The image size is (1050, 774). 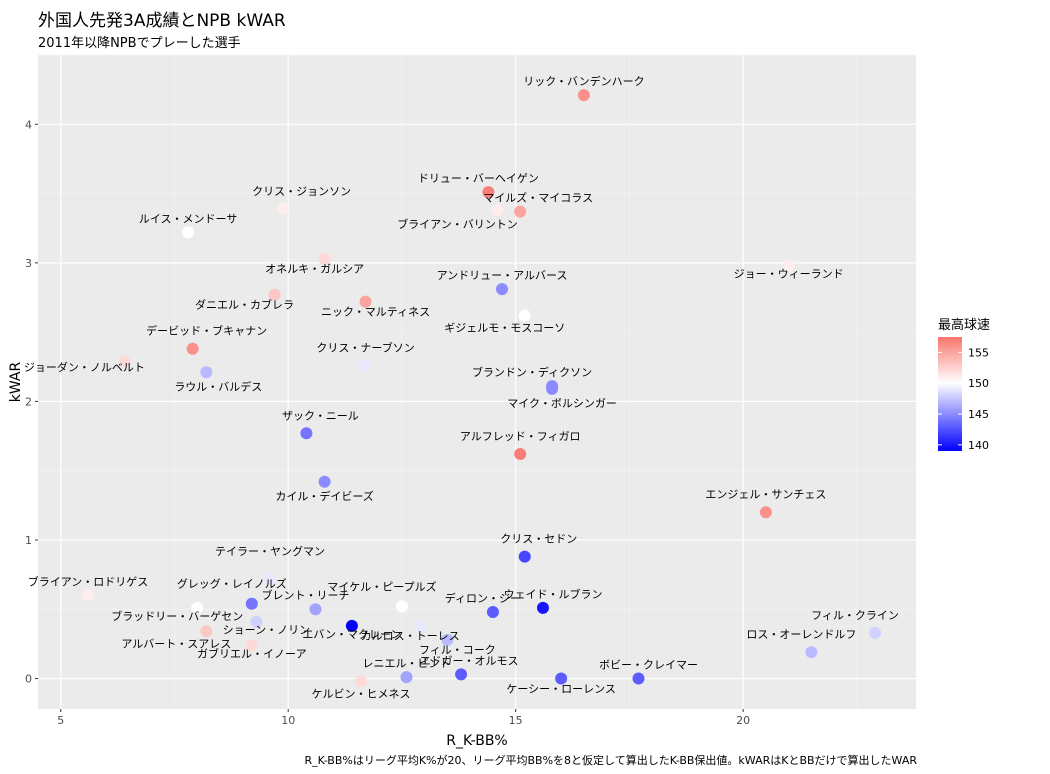 What do you see at coordinates (583, 81) in the screenshot?
I see `point-label: リック・バンデンハーク` at bounding box center [583, 81].